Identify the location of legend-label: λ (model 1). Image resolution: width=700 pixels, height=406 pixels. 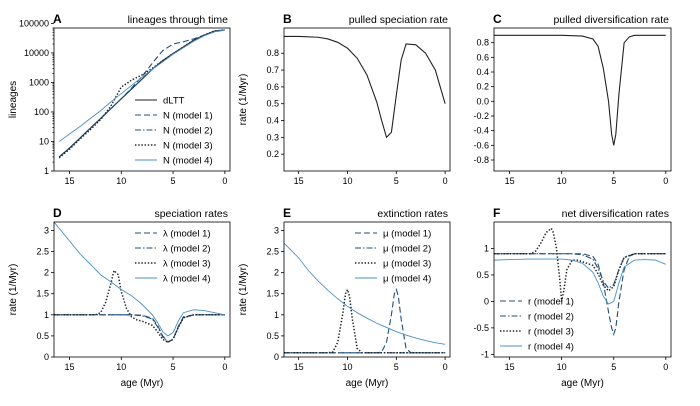
(187, 234).